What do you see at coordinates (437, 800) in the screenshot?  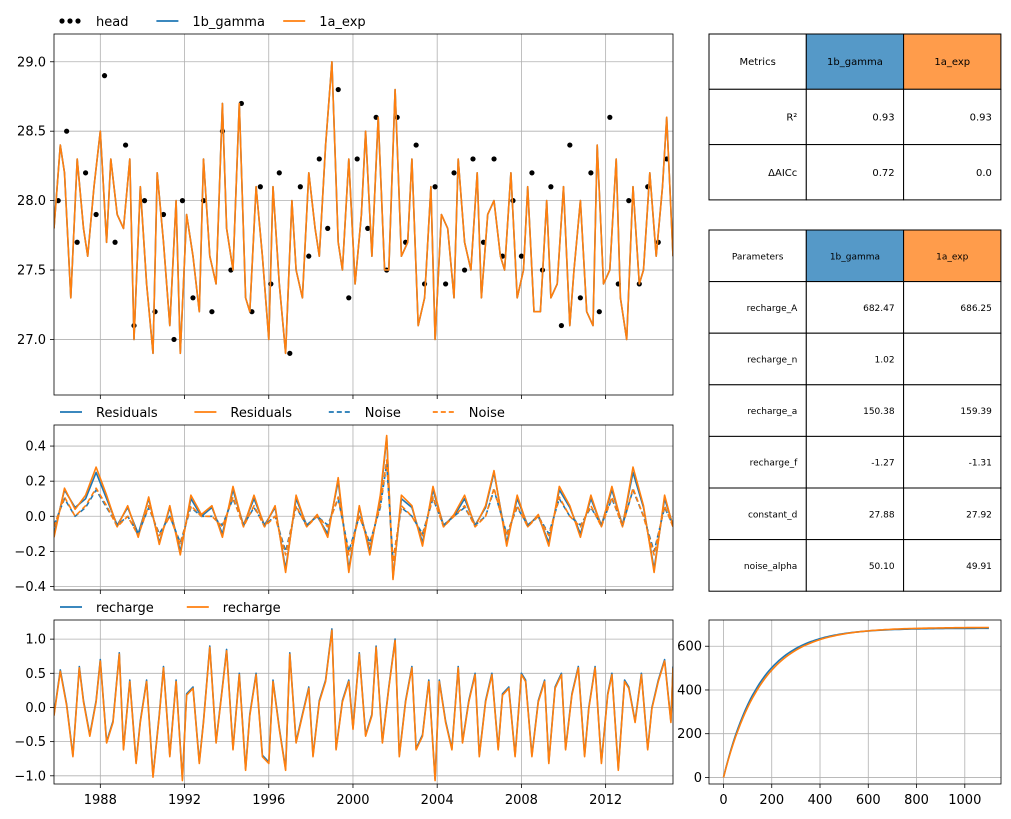 I see `x-tick-label: 2004` at bounding box center [437, 800].